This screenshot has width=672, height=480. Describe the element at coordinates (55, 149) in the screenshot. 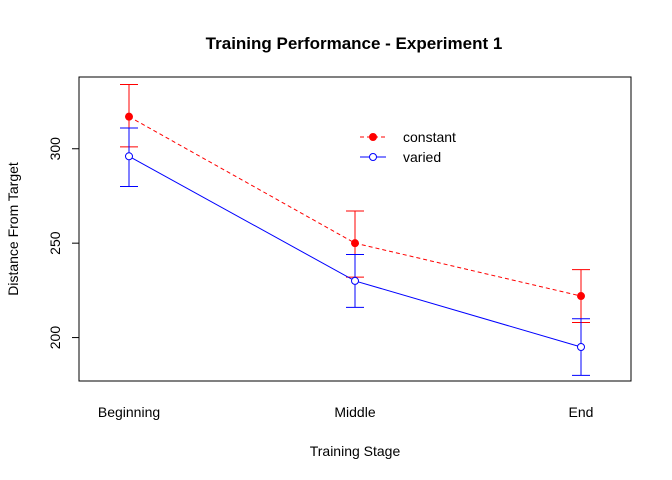

I see `y-tick-label: 300` at that location.